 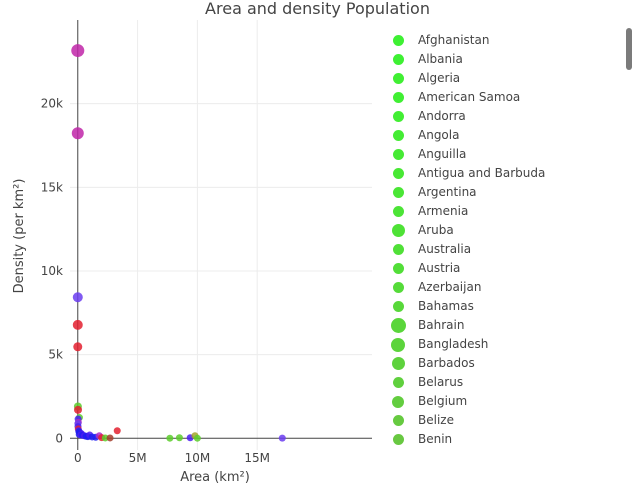 I want to click on legend-label: Belarus, so click(x=441, y=382).